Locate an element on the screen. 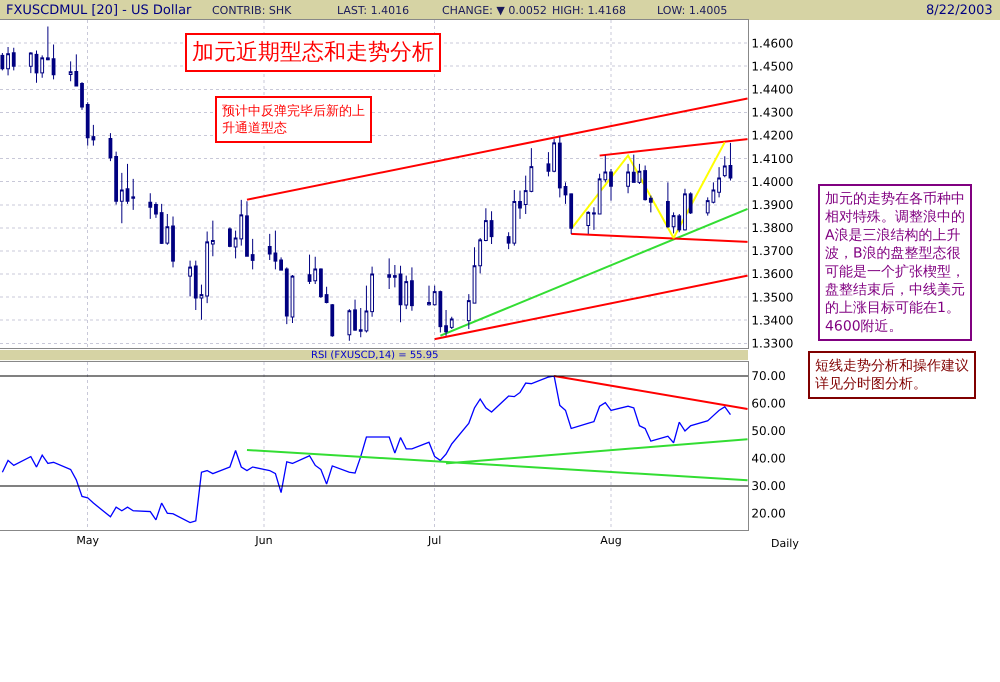 The width and height of the screenshot is (1000, 682). y-tick-label: 70.00 is located at coordinates (768, 376).